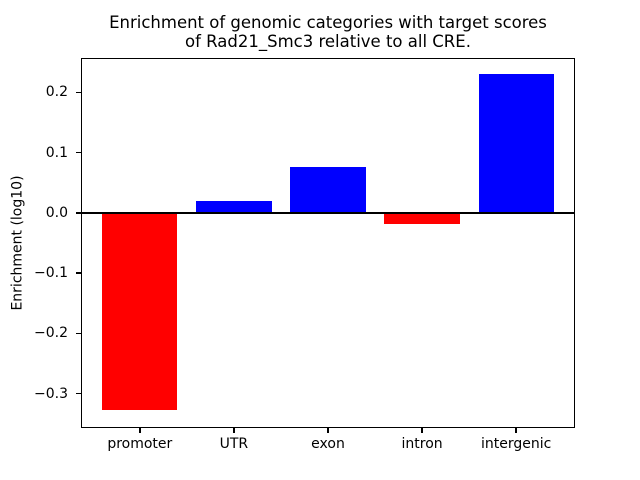 The width and height of the screenshot is (640, 480). What do you see at coordinates (234, 206) in the screenshot?
I see `bar-UTR` at bounding box center [234, 206].